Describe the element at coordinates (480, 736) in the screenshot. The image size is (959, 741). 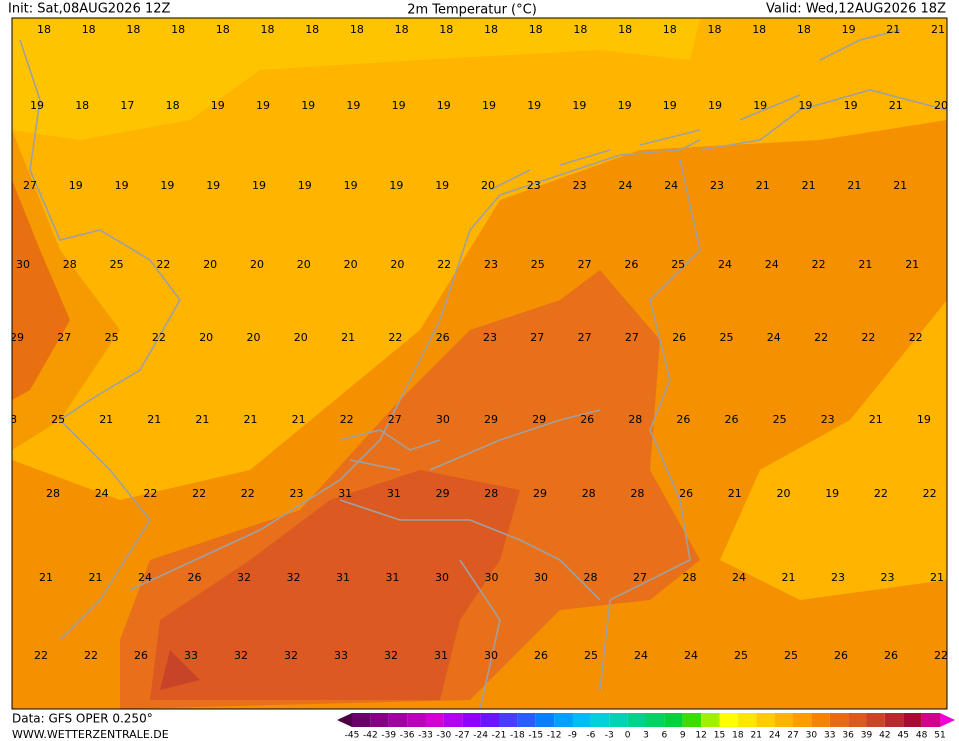
I see `scale-label: -24` at that location.